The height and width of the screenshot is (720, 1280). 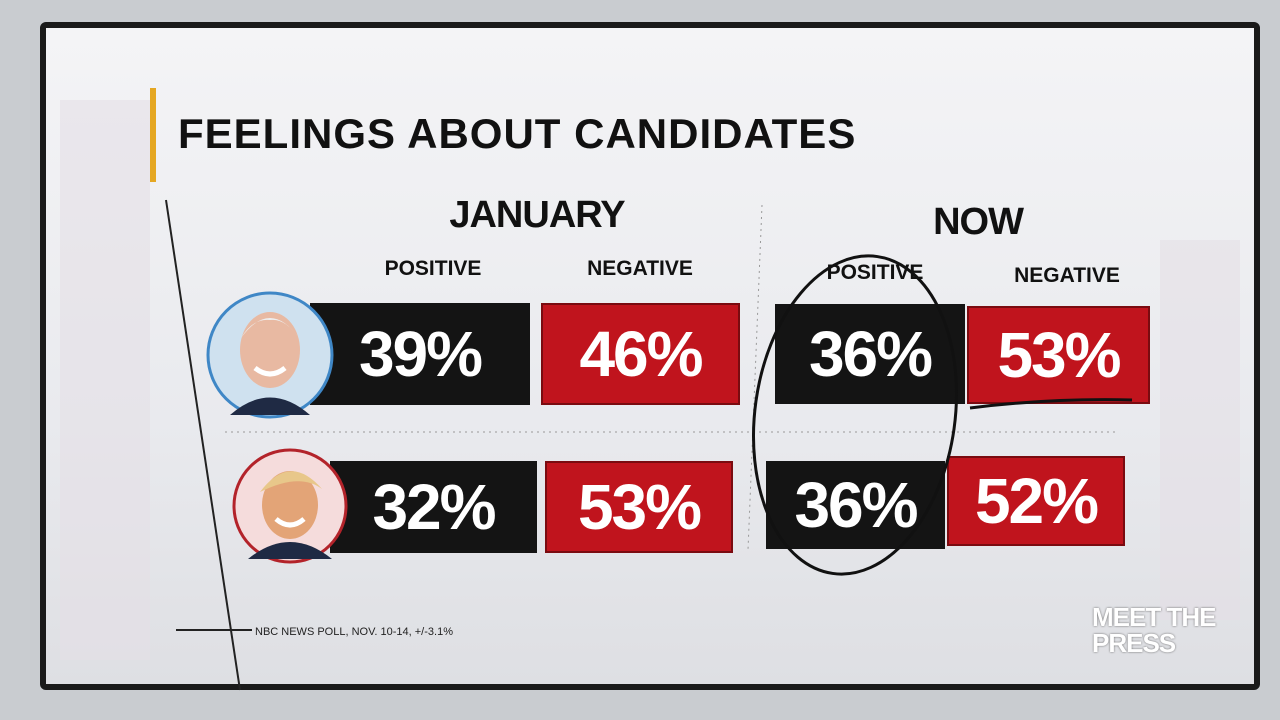 What do you see at coordinates (978, 222) in the screenshot?
I see `period-label: NOW` at bounding box center [978, 222].